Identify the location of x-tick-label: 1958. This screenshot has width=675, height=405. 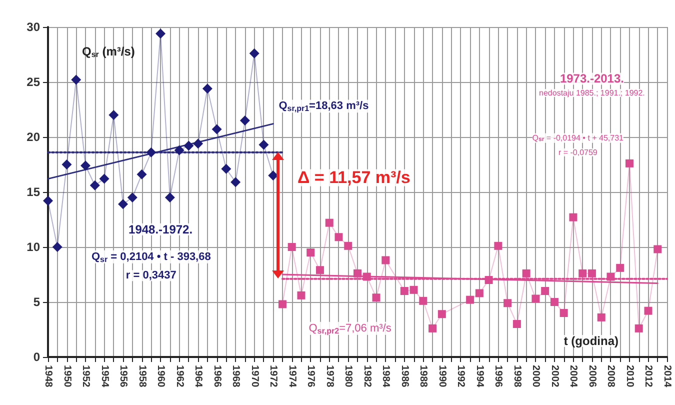
(142, 376).